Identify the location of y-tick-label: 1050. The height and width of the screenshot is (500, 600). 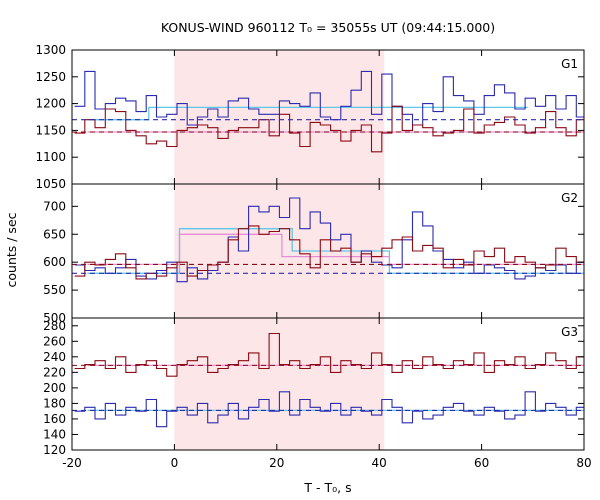
(50, 184).